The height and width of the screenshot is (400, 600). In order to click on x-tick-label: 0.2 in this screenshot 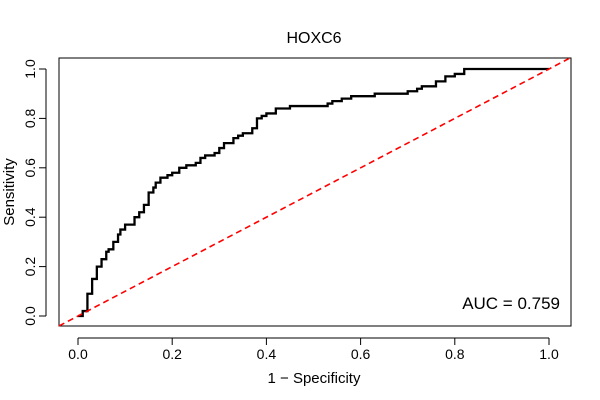, I will do `click(172, 354)`.